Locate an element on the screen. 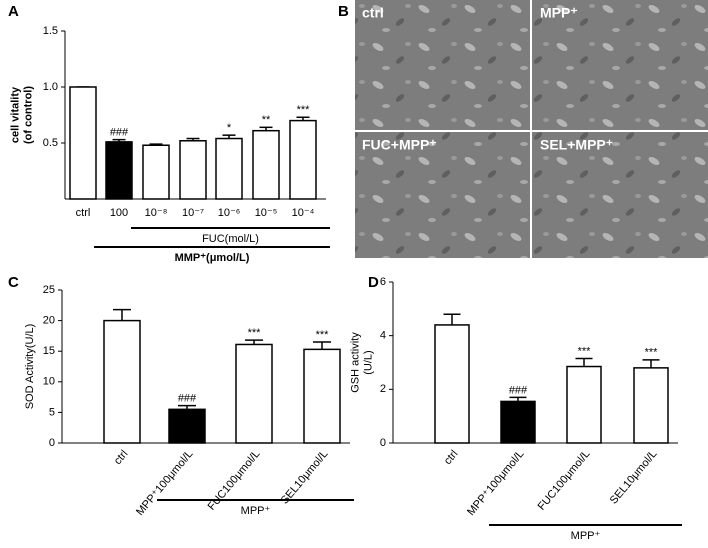 The width and height of the screenshot is (708, 548). image-label: ctrl is located at coordinates (373, 13).